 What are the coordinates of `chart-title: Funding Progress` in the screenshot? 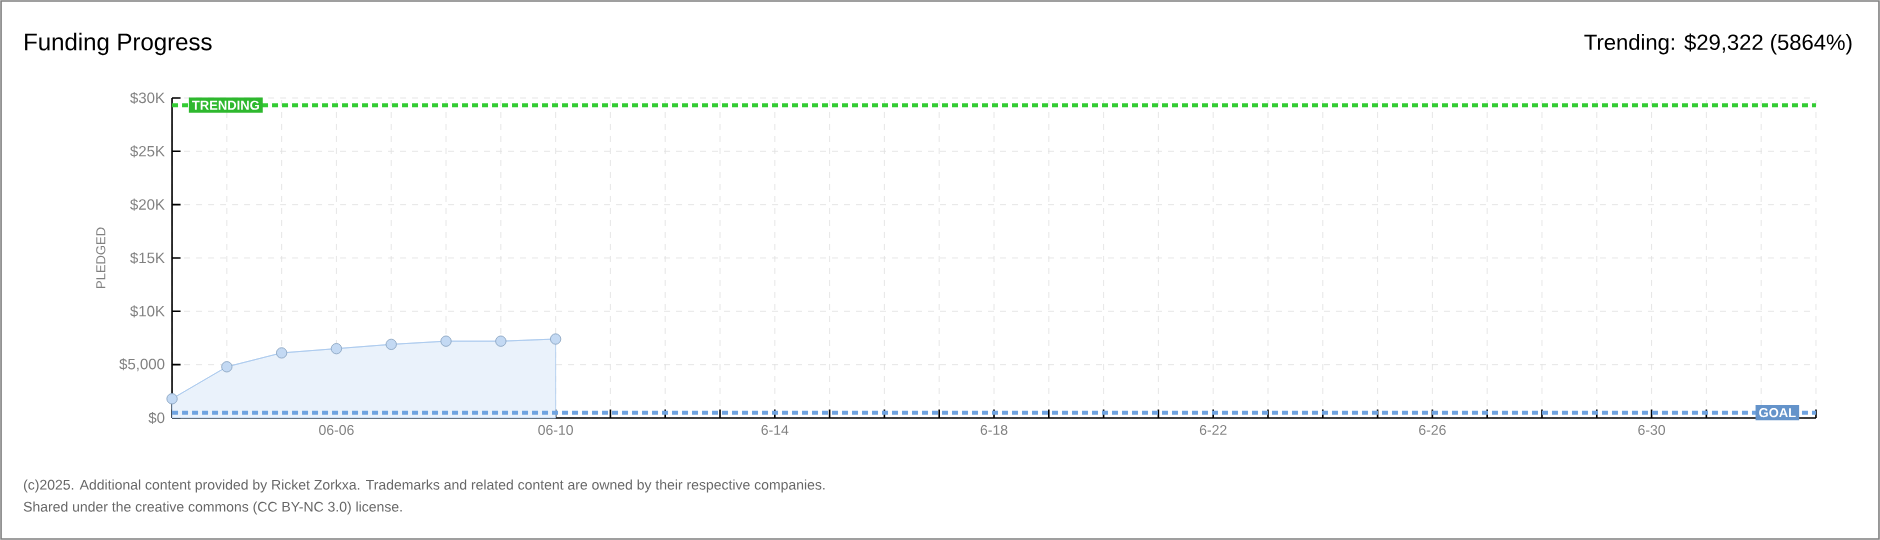 It's located at (118, 44).